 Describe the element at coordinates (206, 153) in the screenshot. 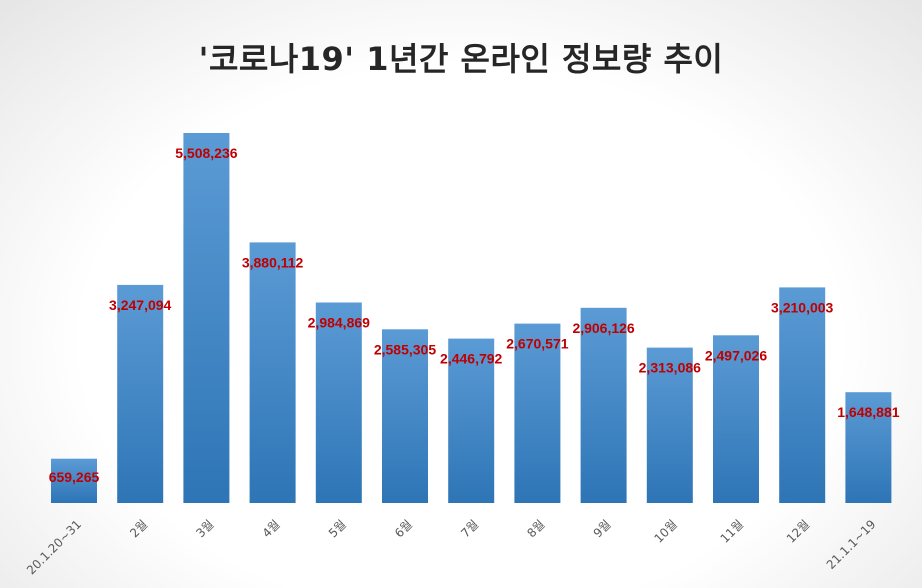

I see `value-label-2: 5,508,236` at that location.